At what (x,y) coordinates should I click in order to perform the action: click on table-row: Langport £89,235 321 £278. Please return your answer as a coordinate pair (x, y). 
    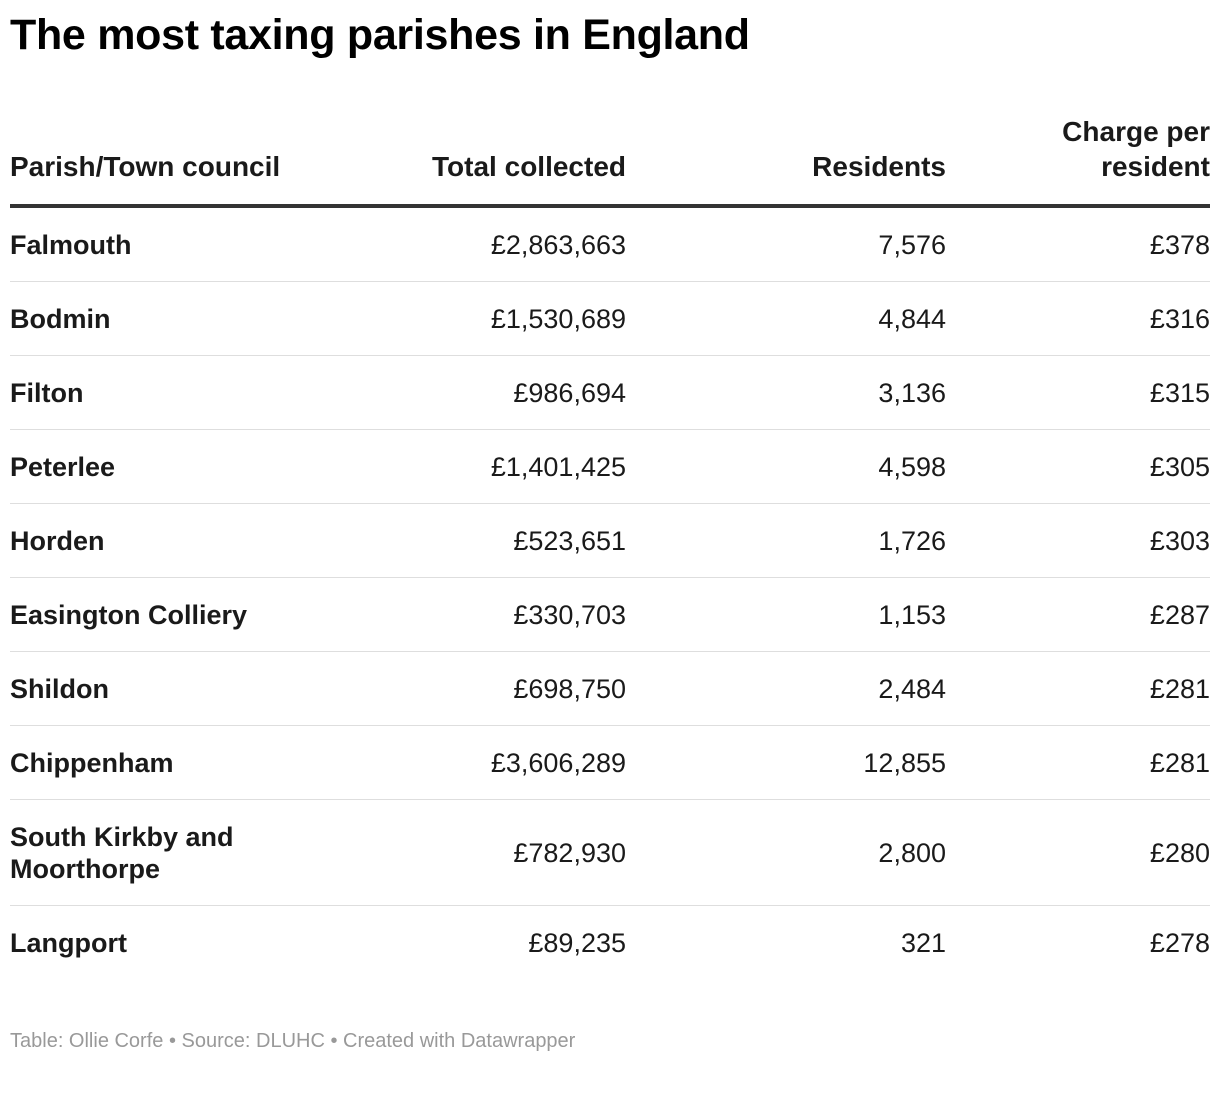
    Looking at the image, I should click on (610, 943).